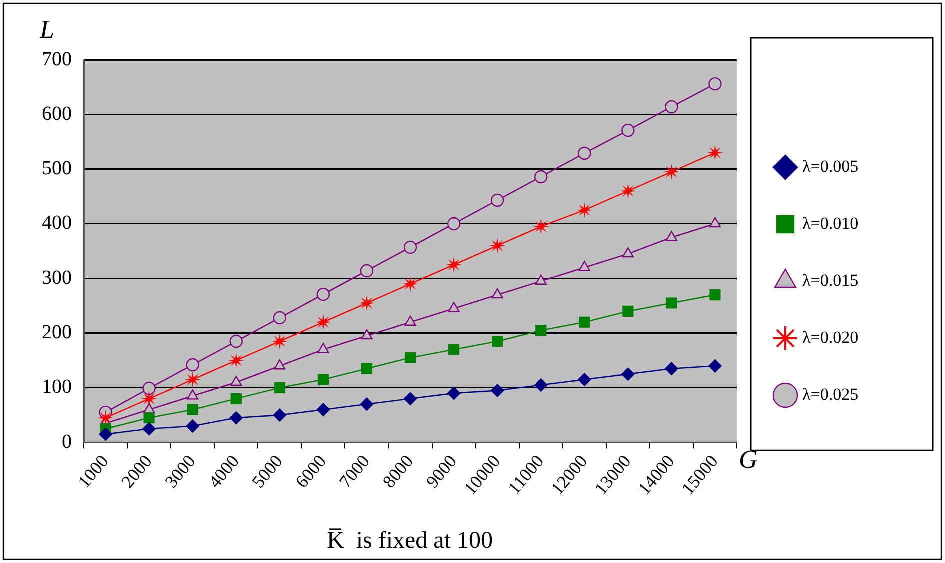 The width and height of the screenshot is (945, 563). Describe the element at coordinates (410, 541) in the screenshot. I see `text: K̅ is fixed at 100` at that location.